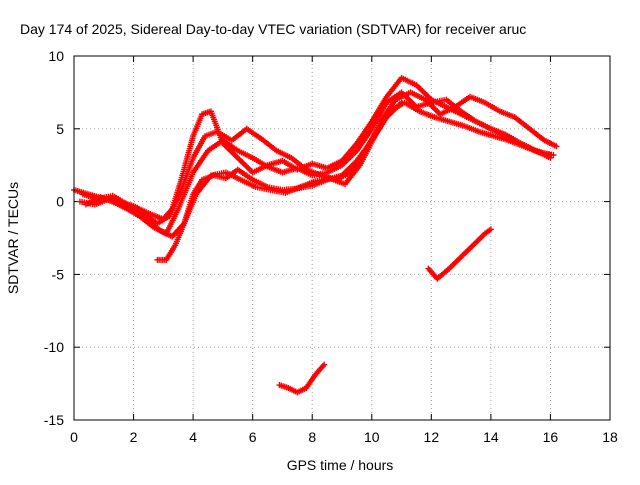 The height and width of the screenshot is (485, 640). Describe the element at coordinates (610, 437) in the screenshot. I see `x-tick-label: 18` at that location.